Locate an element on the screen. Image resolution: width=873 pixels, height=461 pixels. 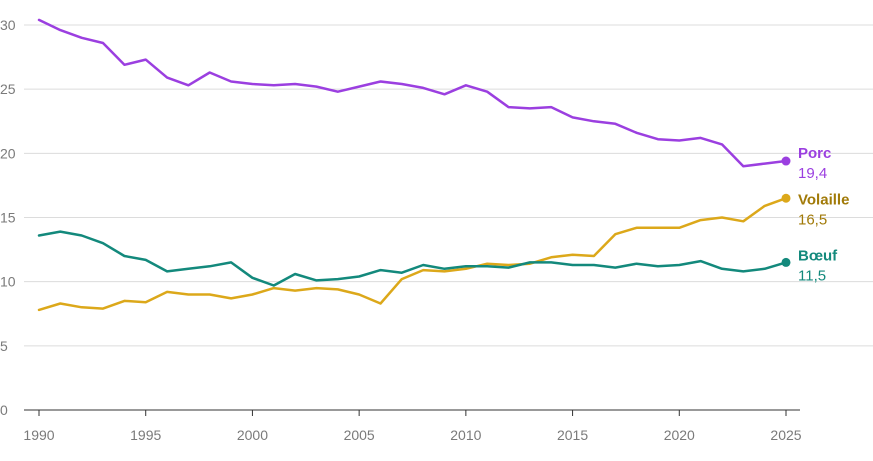
series-value-label: 16,5 is located at coordinates (812, 219).